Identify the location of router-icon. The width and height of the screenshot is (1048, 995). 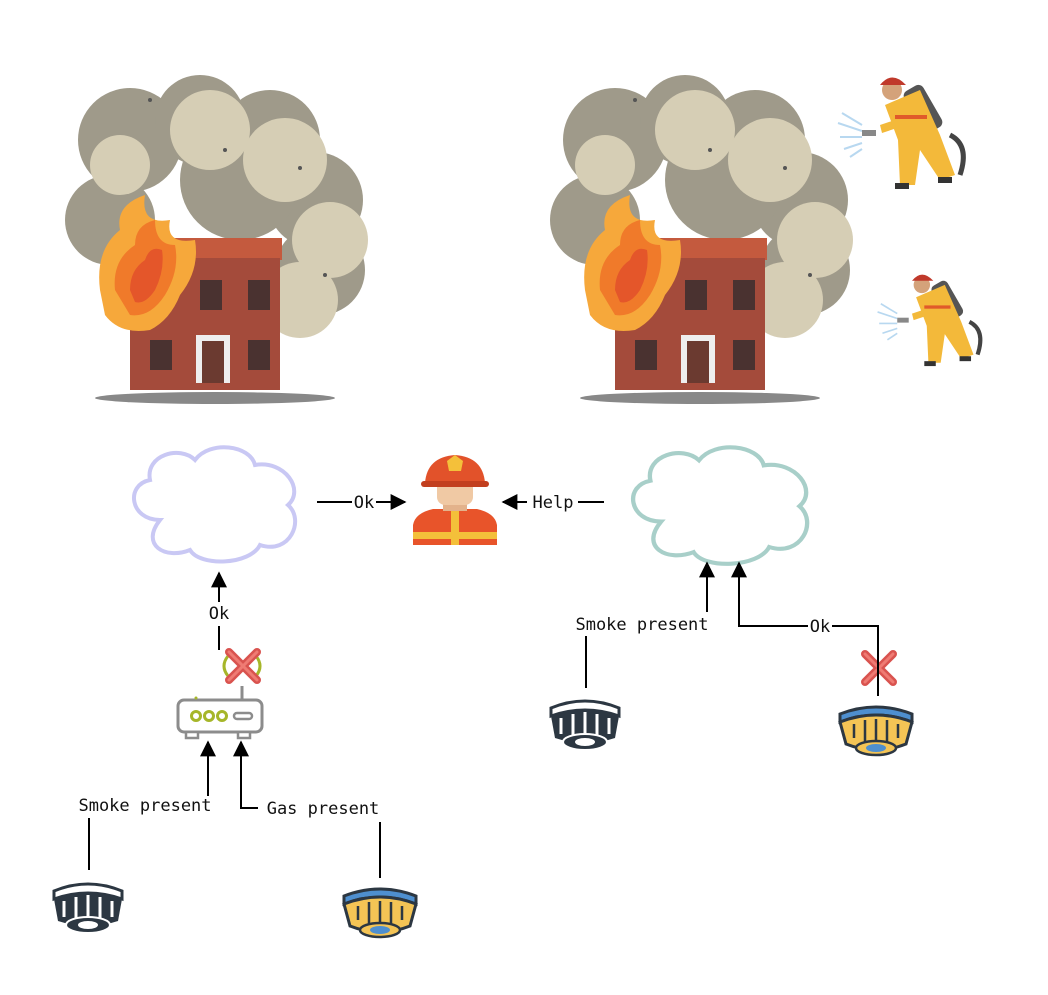
(220, 713).